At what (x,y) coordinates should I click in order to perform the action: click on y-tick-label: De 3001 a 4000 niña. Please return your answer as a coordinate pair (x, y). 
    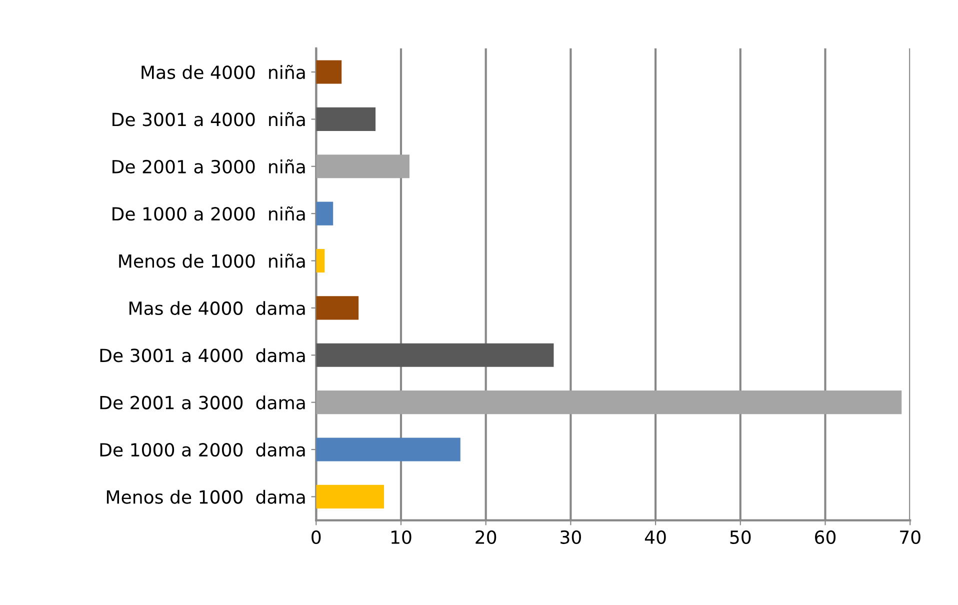
    Looking at the image, I should click on (208, 119).